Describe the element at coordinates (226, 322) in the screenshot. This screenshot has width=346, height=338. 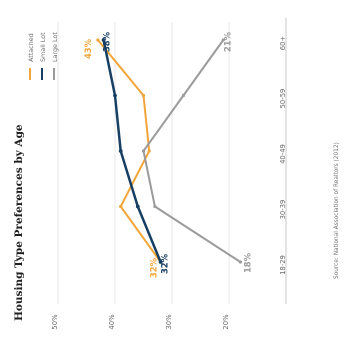
I see `y-tick-label: 20%` at that location.